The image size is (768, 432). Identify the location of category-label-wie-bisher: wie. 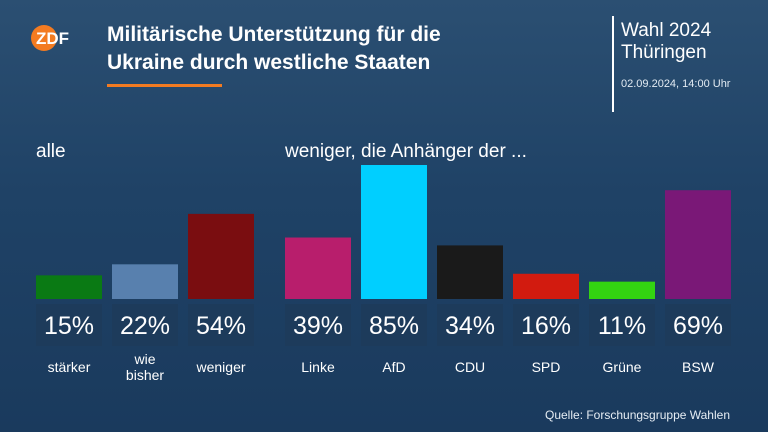
(144, 359).